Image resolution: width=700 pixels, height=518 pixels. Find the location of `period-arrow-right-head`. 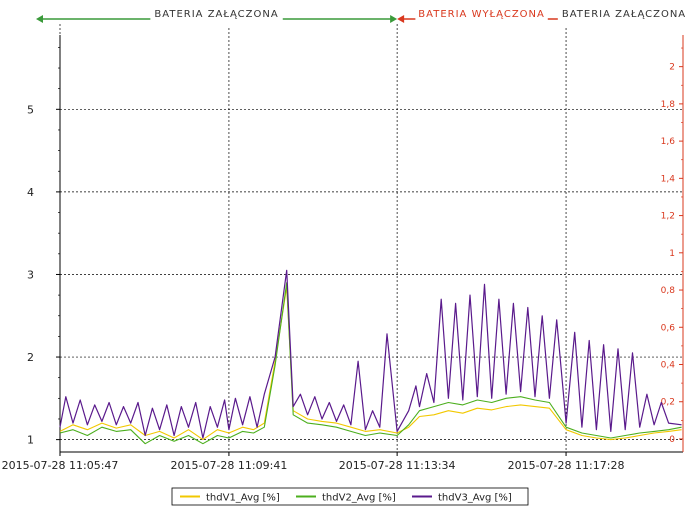

period-arrow-right-head is located at coordinates (394, 19).